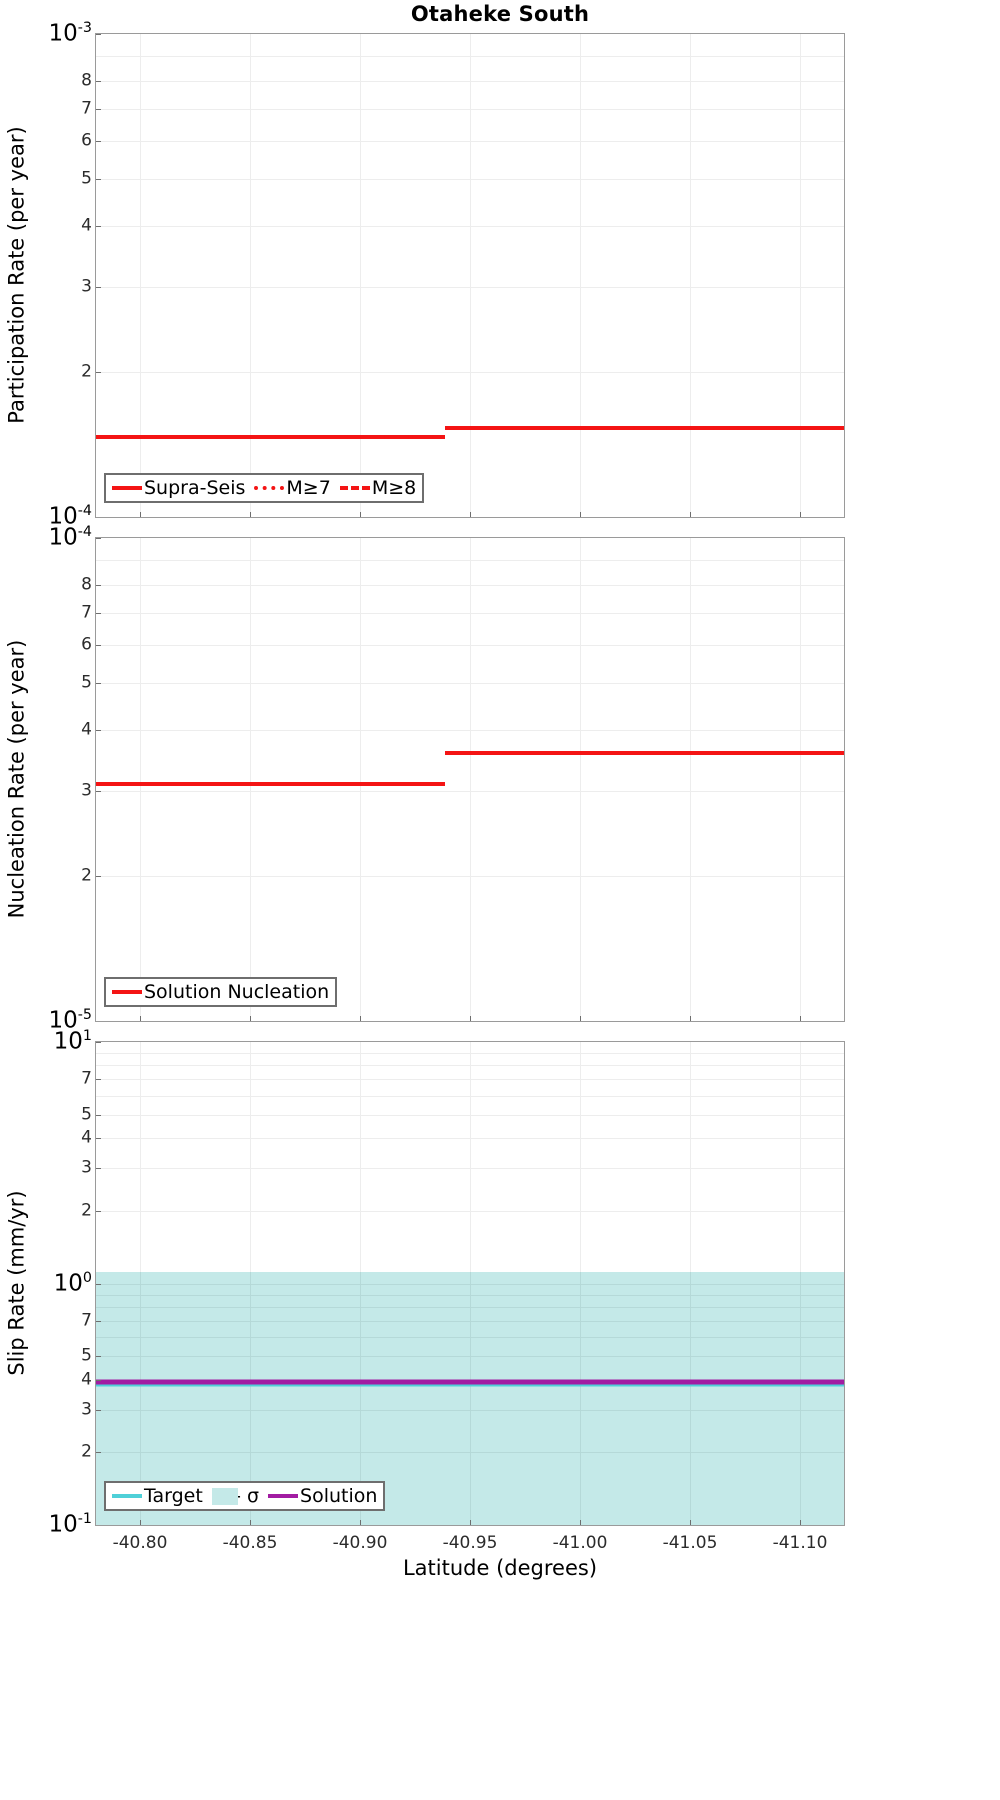 The image size is (1000, 1800). Describe the element at coordinates (224, 1496) in the screenshot. I see `band-swatch-icon` at that location.